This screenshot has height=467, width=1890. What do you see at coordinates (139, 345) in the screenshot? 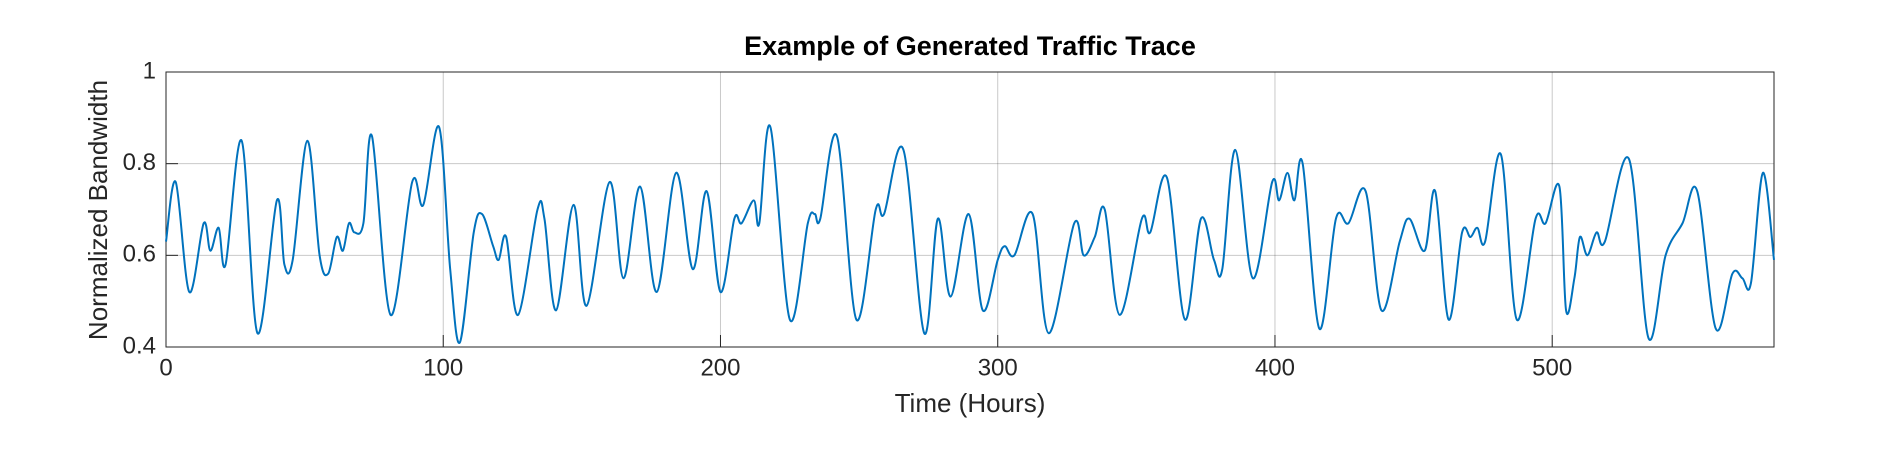
I see `y-tick-label: 0.4` at bounding box center [139, 345].